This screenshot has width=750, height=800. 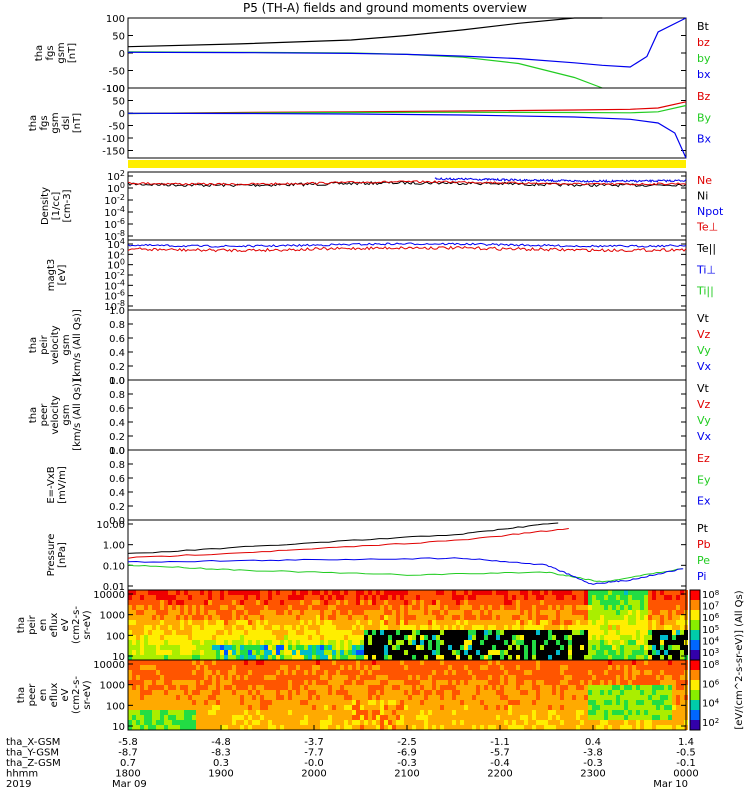 I want to click on y-axis-label: gsm, so click(x=66, y=344).